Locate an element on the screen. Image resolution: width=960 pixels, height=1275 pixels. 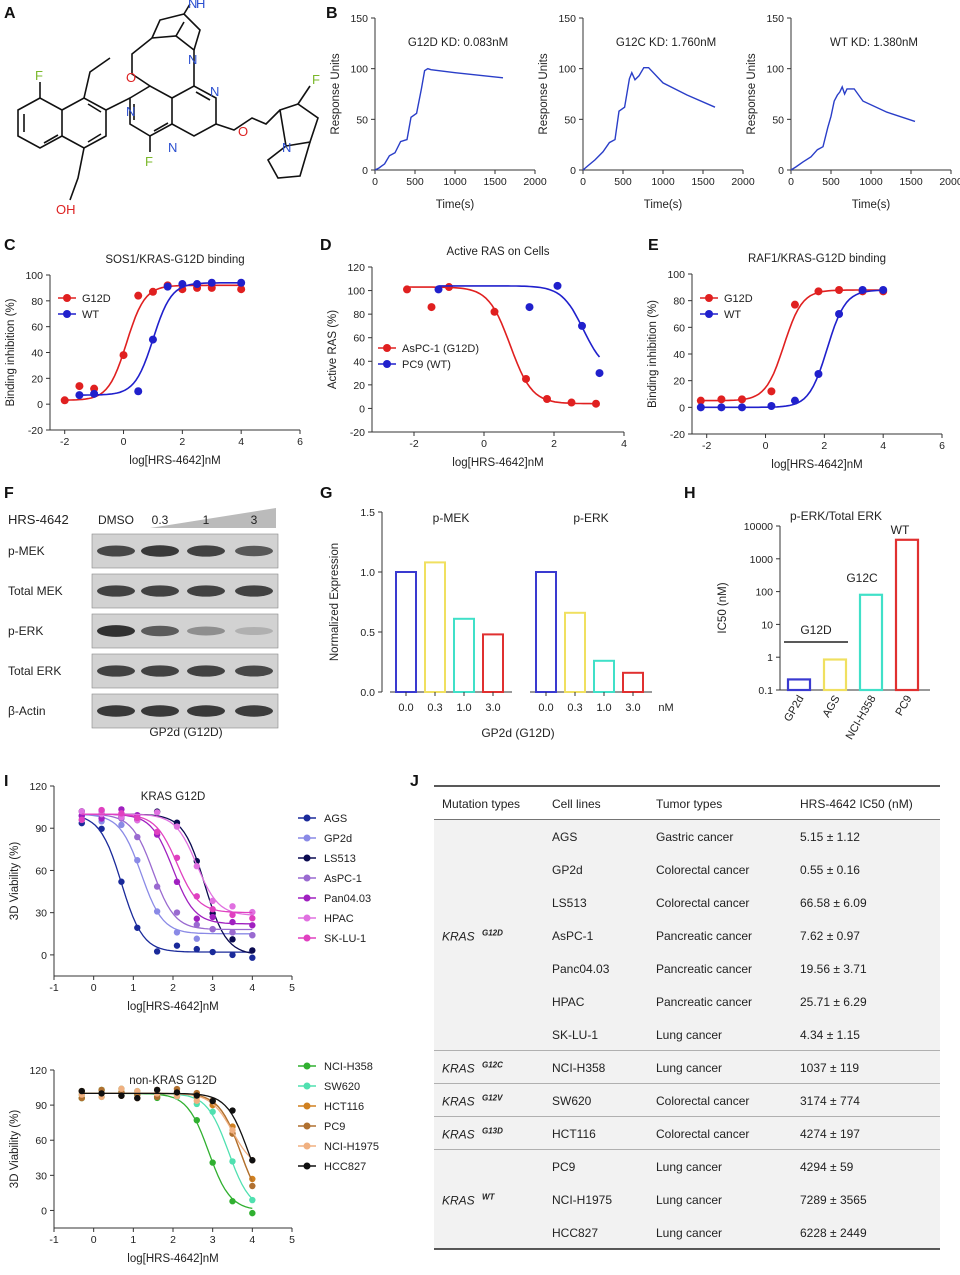
table-cell: Colorectal cancer is located at coordinates (702, 870).